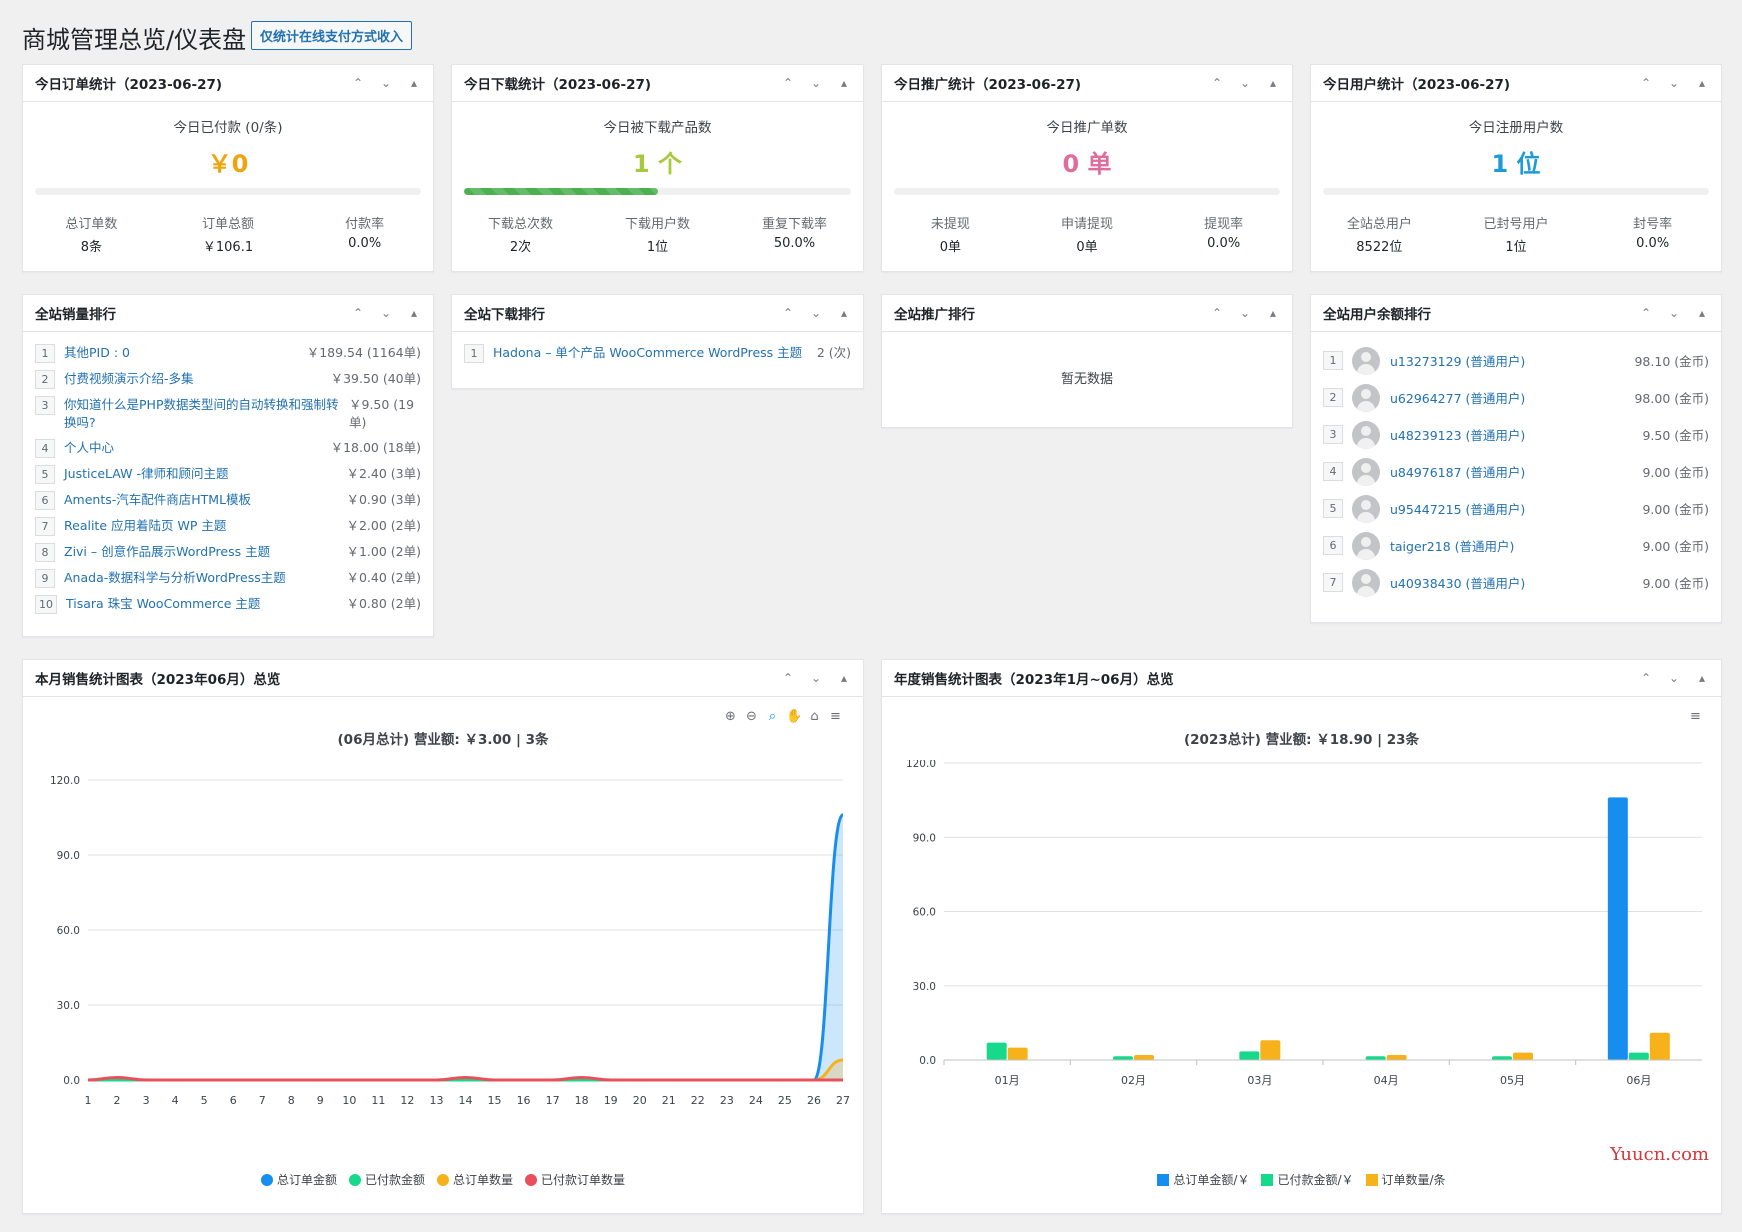 This screenshot has height=1232, width=1742. Describe the element at coordinates (45, 474) in the screenshot. I see `rank-number: 5` at that location.